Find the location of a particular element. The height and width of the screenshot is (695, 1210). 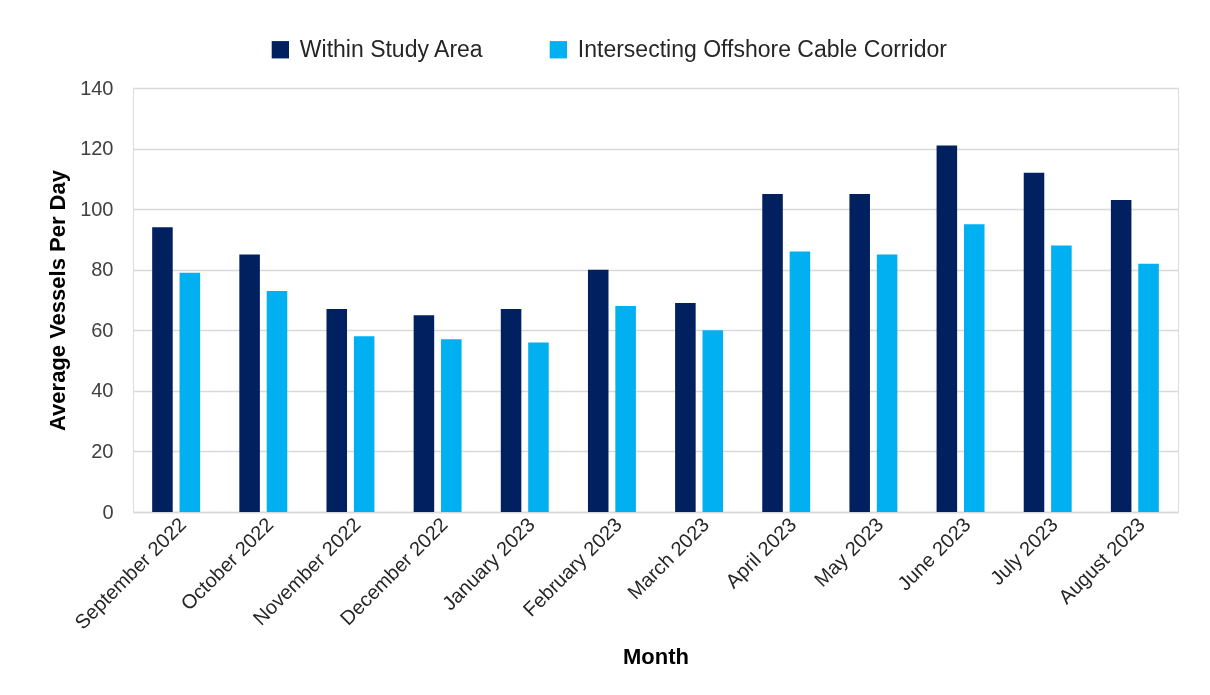

y-axis-title: Average Vessels Per Day is located at coordinates (58, 300).